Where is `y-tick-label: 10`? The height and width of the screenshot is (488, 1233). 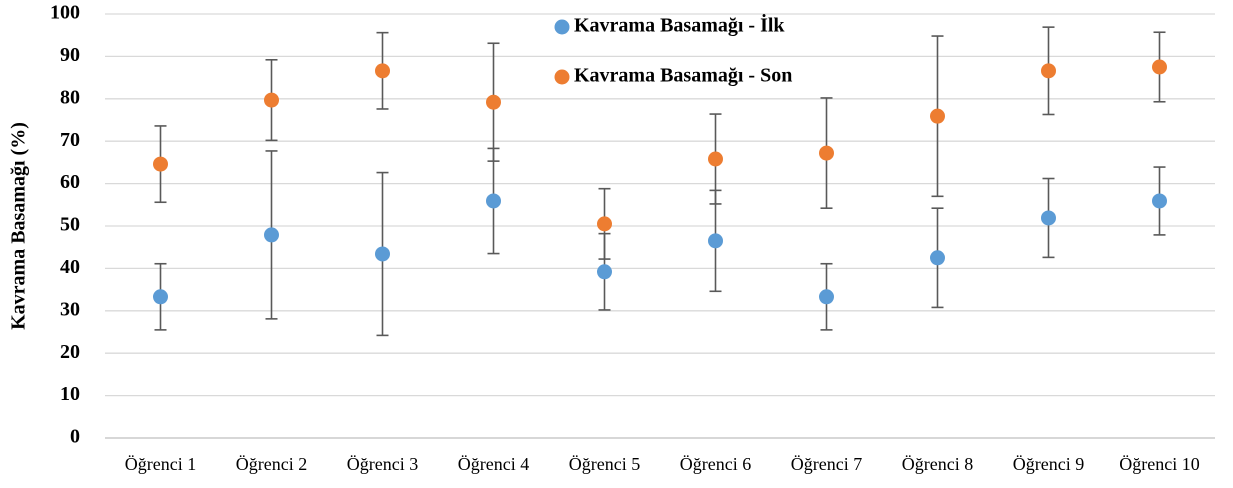
y-tick-label: 10 is located at coordinates (70, 394).